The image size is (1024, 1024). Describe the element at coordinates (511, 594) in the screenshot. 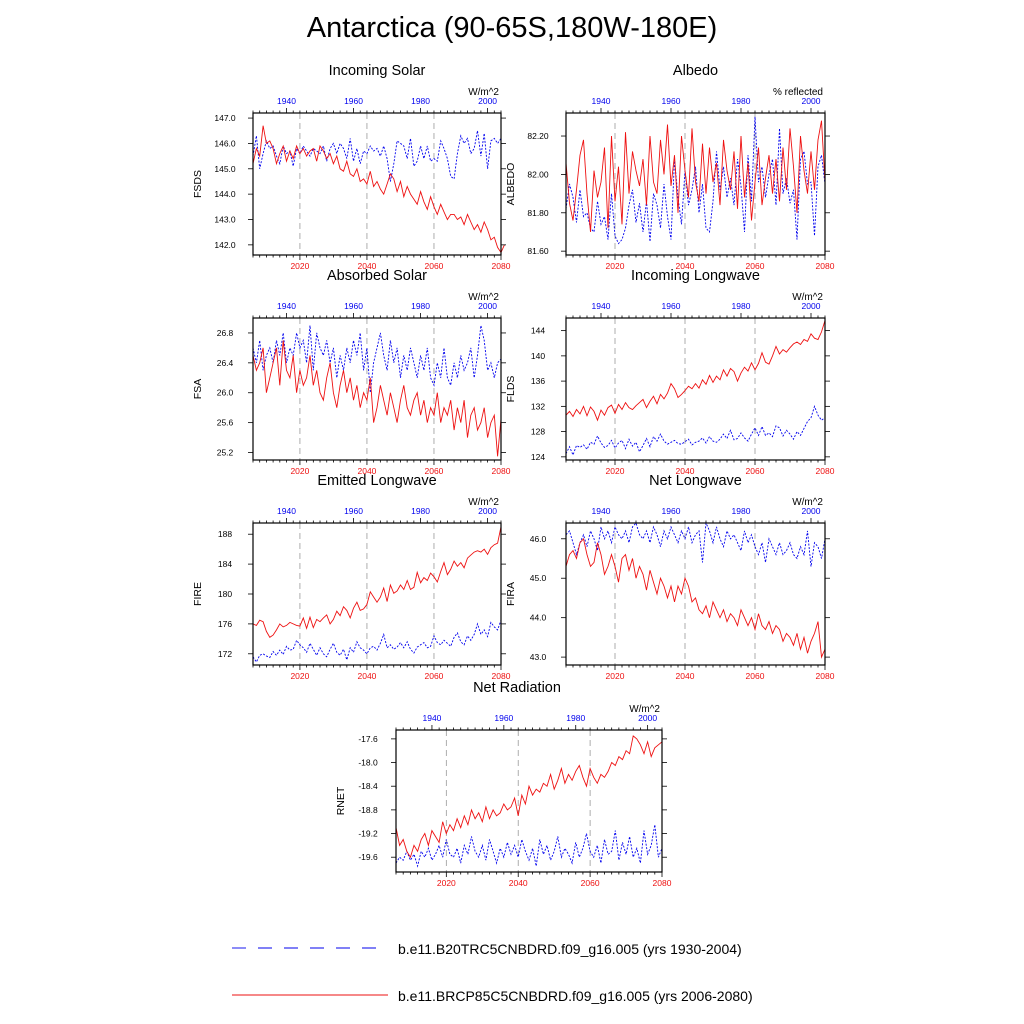

I see `y-axis-label: FIRA` at that location.